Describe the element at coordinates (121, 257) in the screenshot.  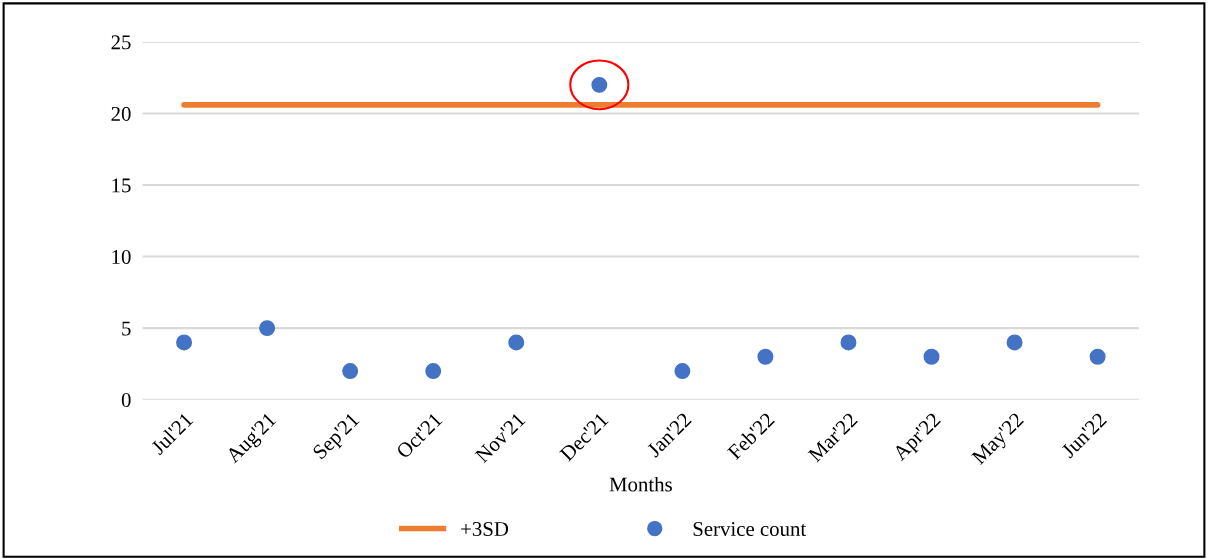
I see `y-tick-label: 10` at that location.